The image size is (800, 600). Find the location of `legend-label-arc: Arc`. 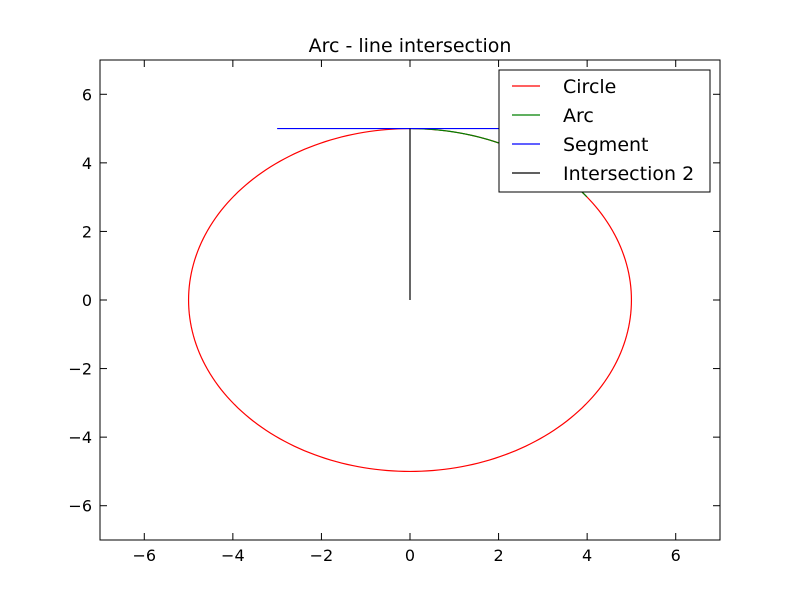

legend-label-arc: Arc is located at coordinates (578, 116).